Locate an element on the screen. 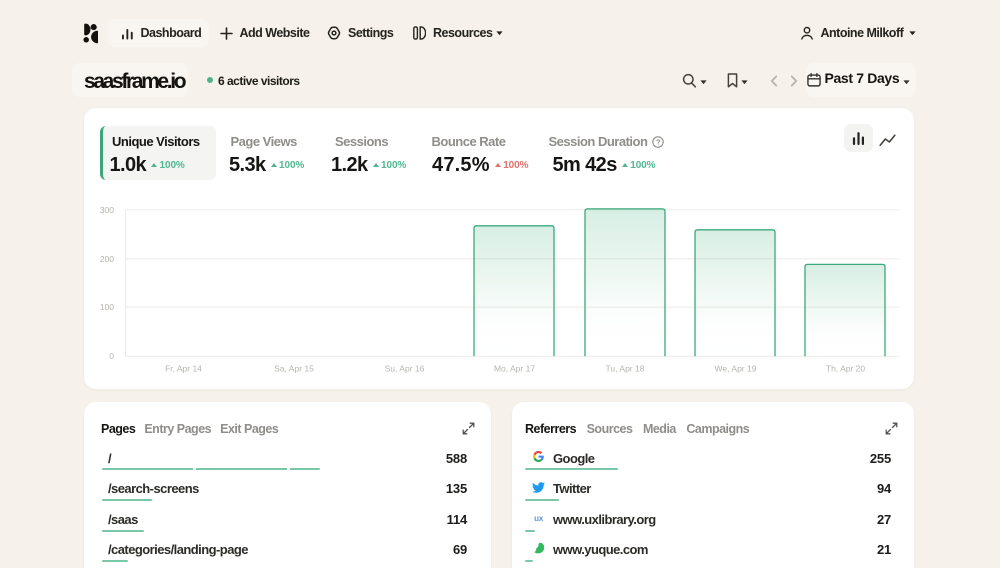 The height and width of the screenshot is (568, 1000). svg-text: Tu, Apr 18 is located at coordinates (625, 369).